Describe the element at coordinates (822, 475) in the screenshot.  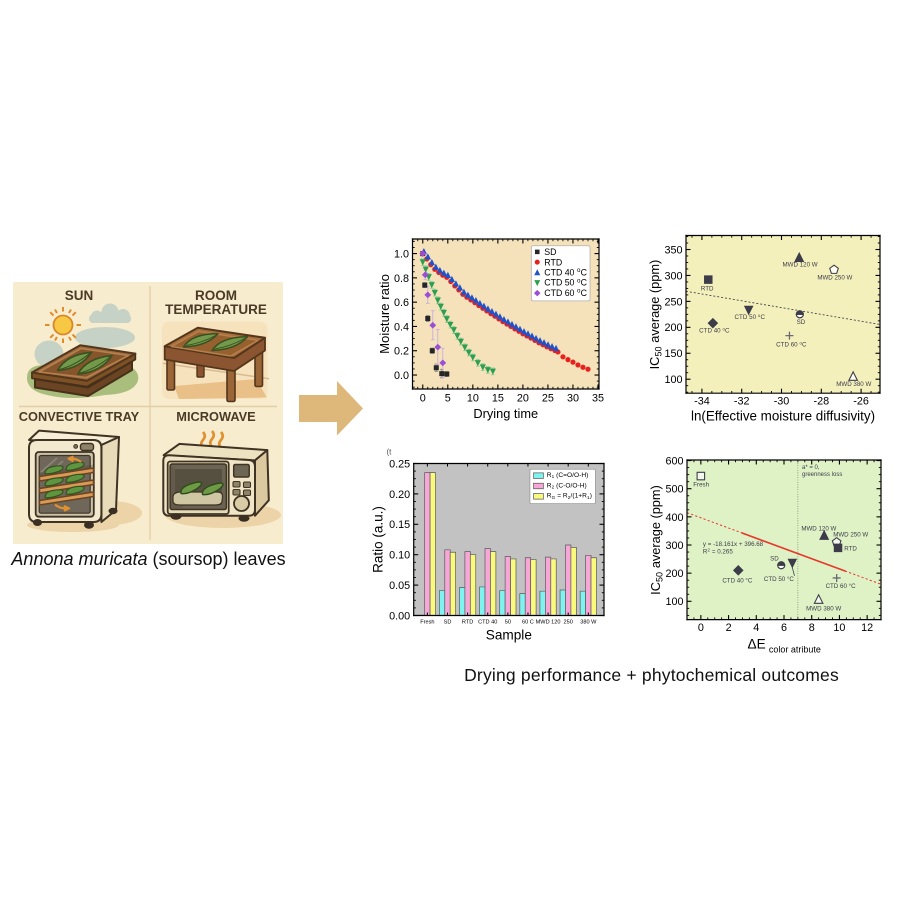
I see `svg-text: greenness loss` at that location.